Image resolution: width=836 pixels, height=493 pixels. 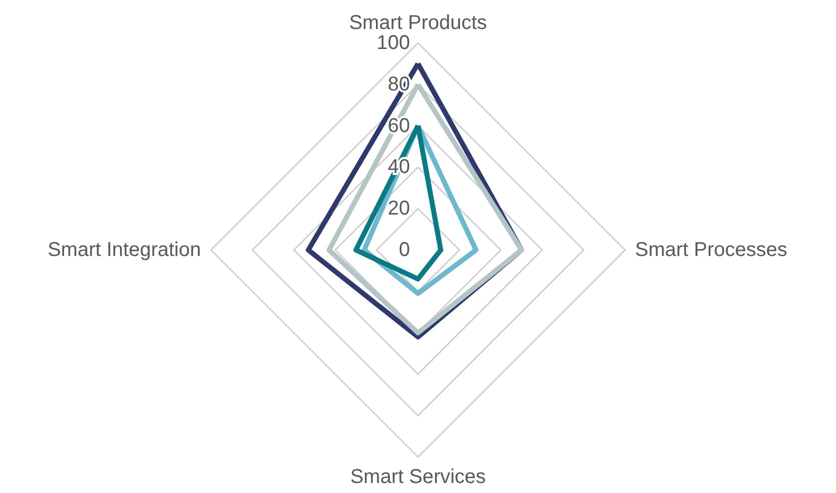 I want to click on y-tick-label: 0, so click(x=404, y=250).